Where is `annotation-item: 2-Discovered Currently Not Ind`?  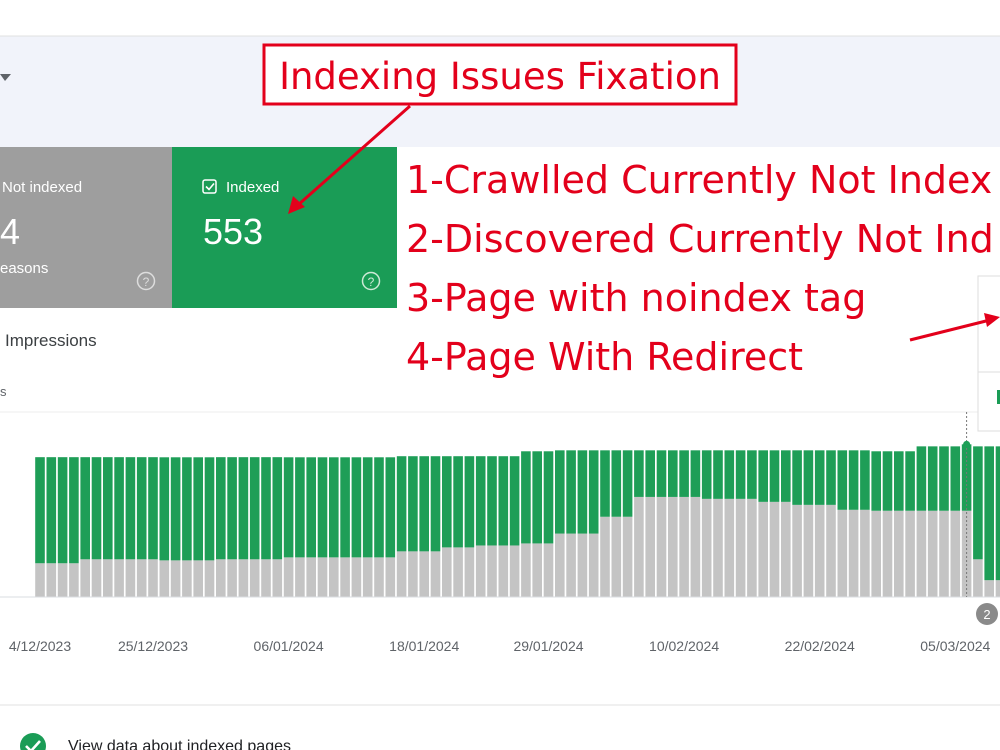
annotation-item: 2-Discovered Currently Not Ind is located at coordinates (700, 239).